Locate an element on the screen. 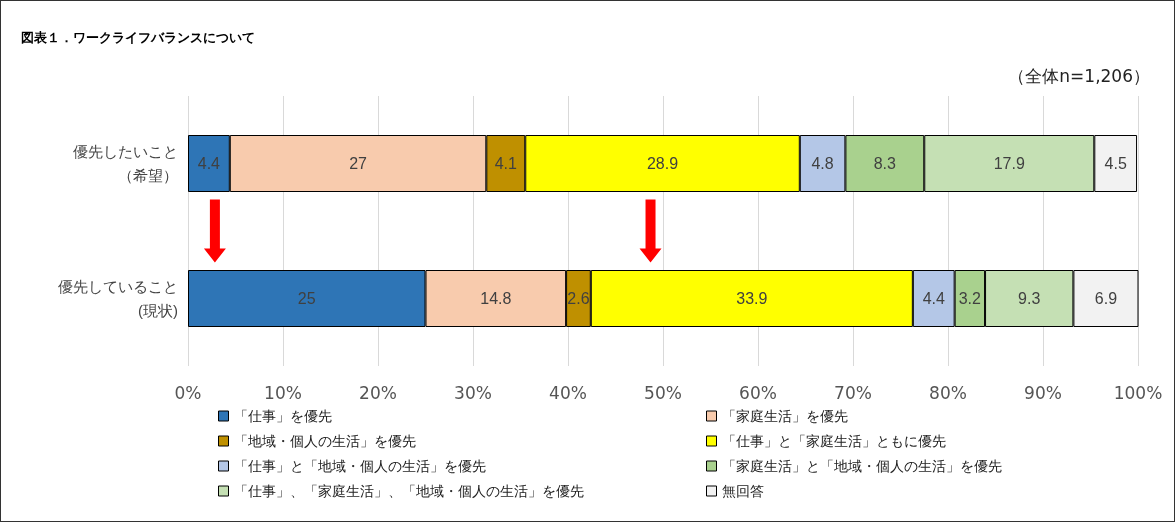 This screenshot has height=522, width=1175. legend-label: 「仕事」、「家庭生活」、「地域・個人の生活」を優先 is located at coordinates (408, 491).